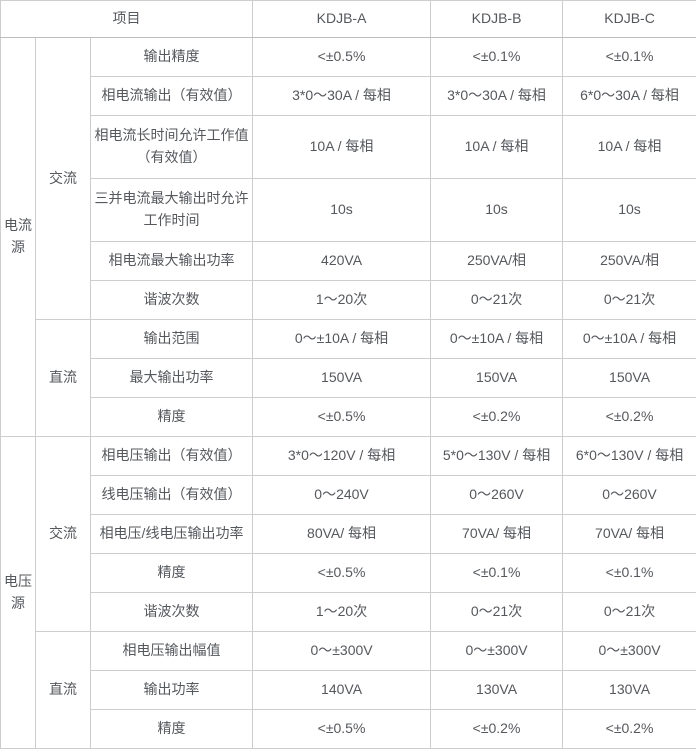 The width and height of the screenshot is (696, 749). What do you see at coordinates (629, 96) in the screenshot?
I see `value-kdjb-c: 6*0～30A / 每相` at bounding box center [629, 96].